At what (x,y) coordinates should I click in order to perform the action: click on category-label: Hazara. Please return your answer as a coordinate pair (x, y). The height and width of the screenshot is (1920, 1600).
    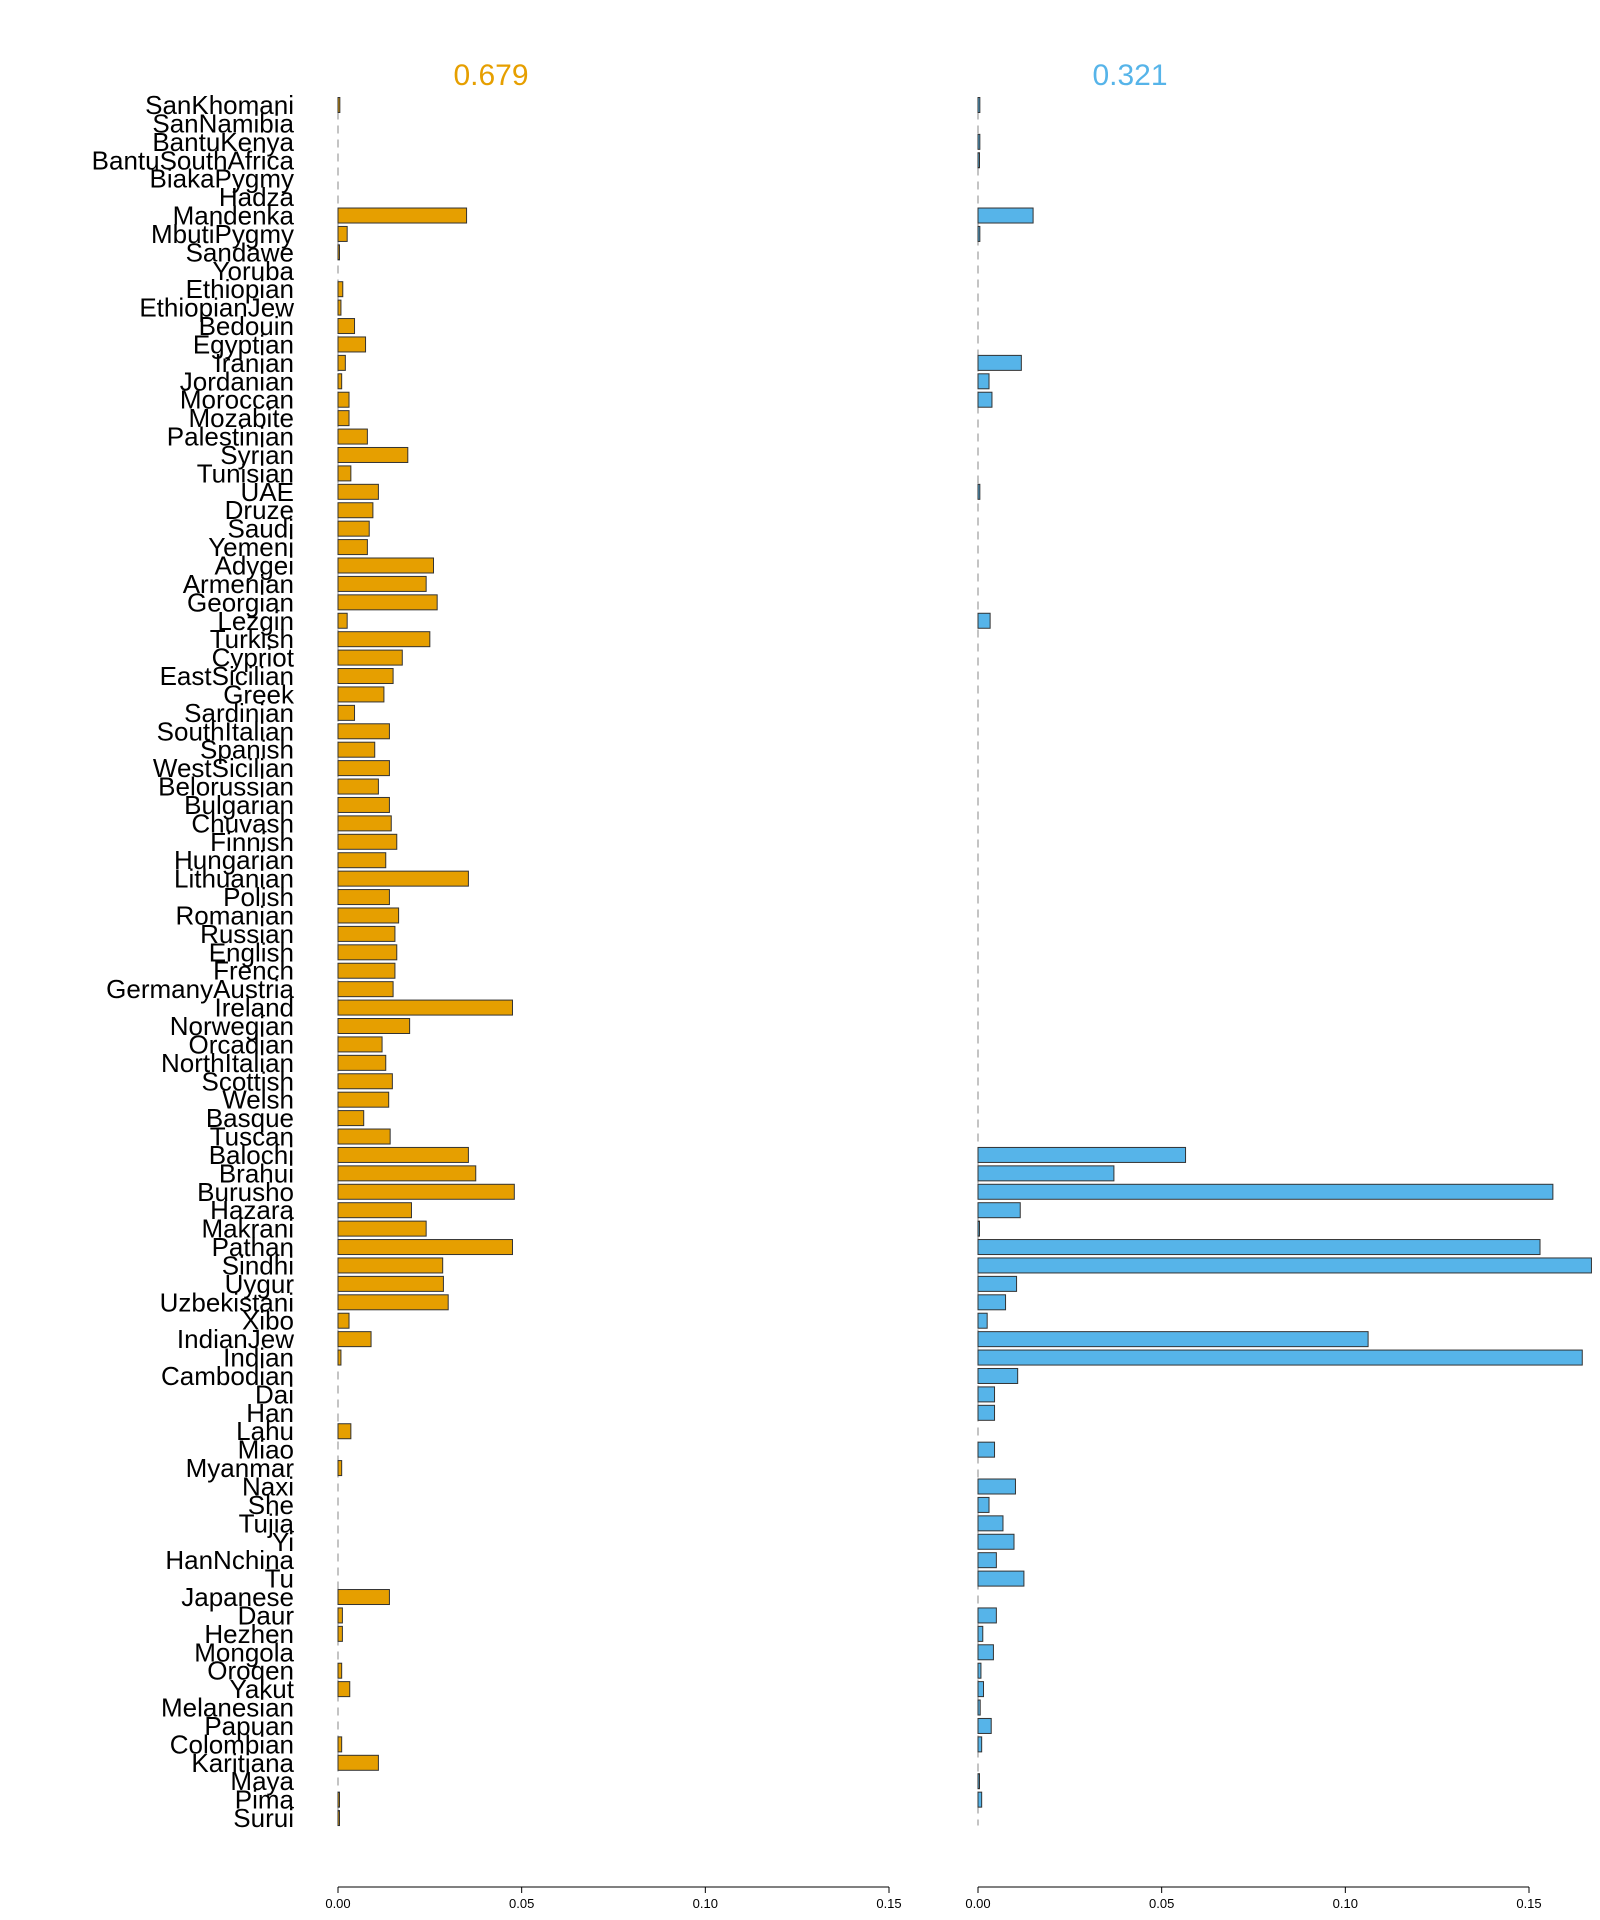
    Looking at the image, I should click on (252, 1210).